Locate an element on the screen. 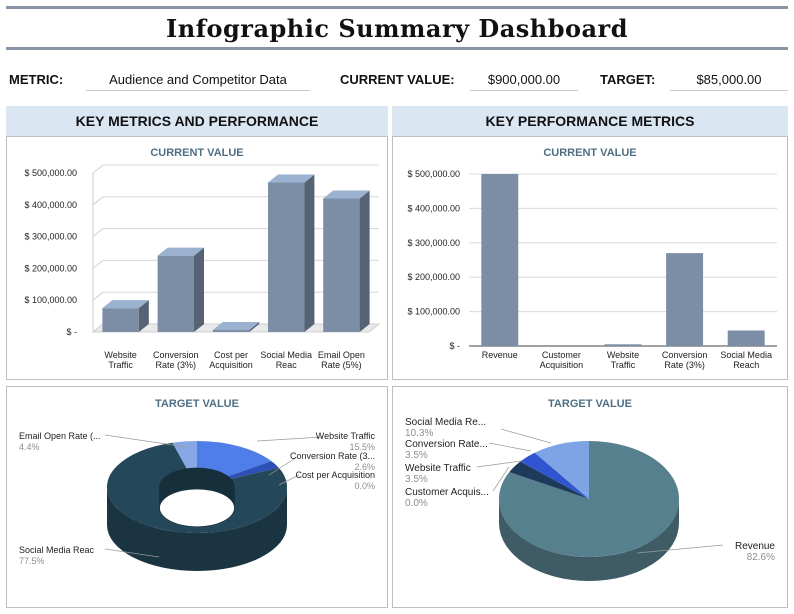  y-tick-label: $ 400,000.00 is located at coordinates (50, 205).